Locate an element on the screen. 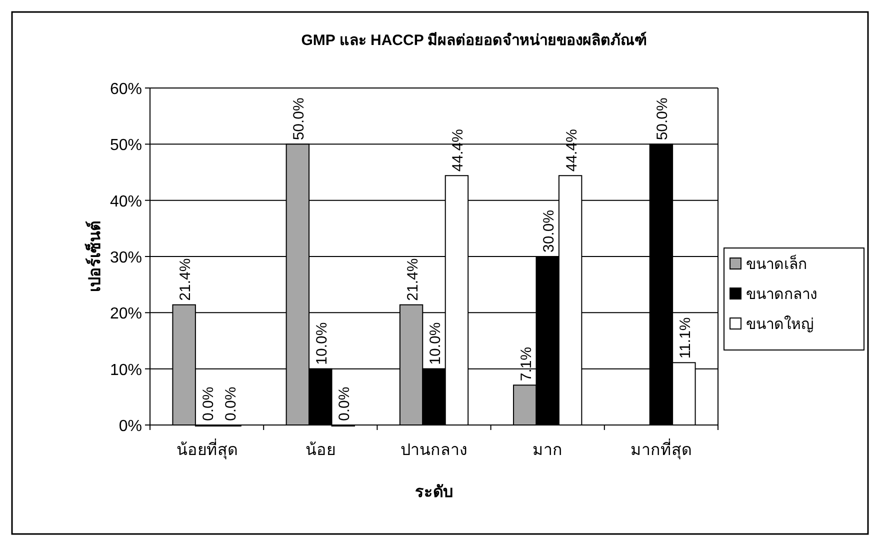 The width and height of the screenshot is (870, 536). y-tick-label: 50% is located at coordinates (126, 145).